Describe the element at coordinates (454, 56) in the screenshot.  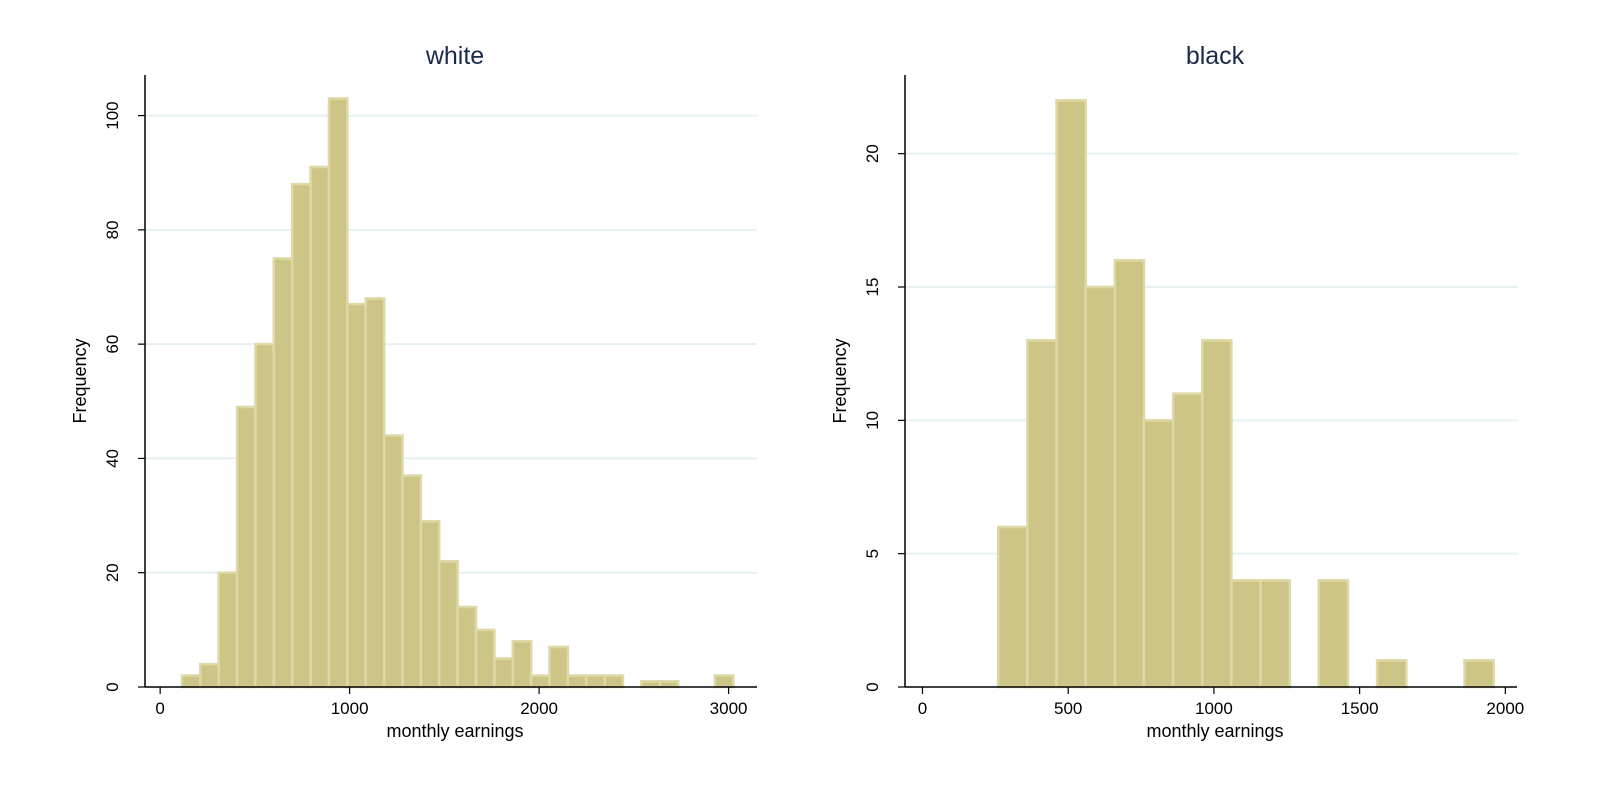
I see `chart-title: white` at that location.